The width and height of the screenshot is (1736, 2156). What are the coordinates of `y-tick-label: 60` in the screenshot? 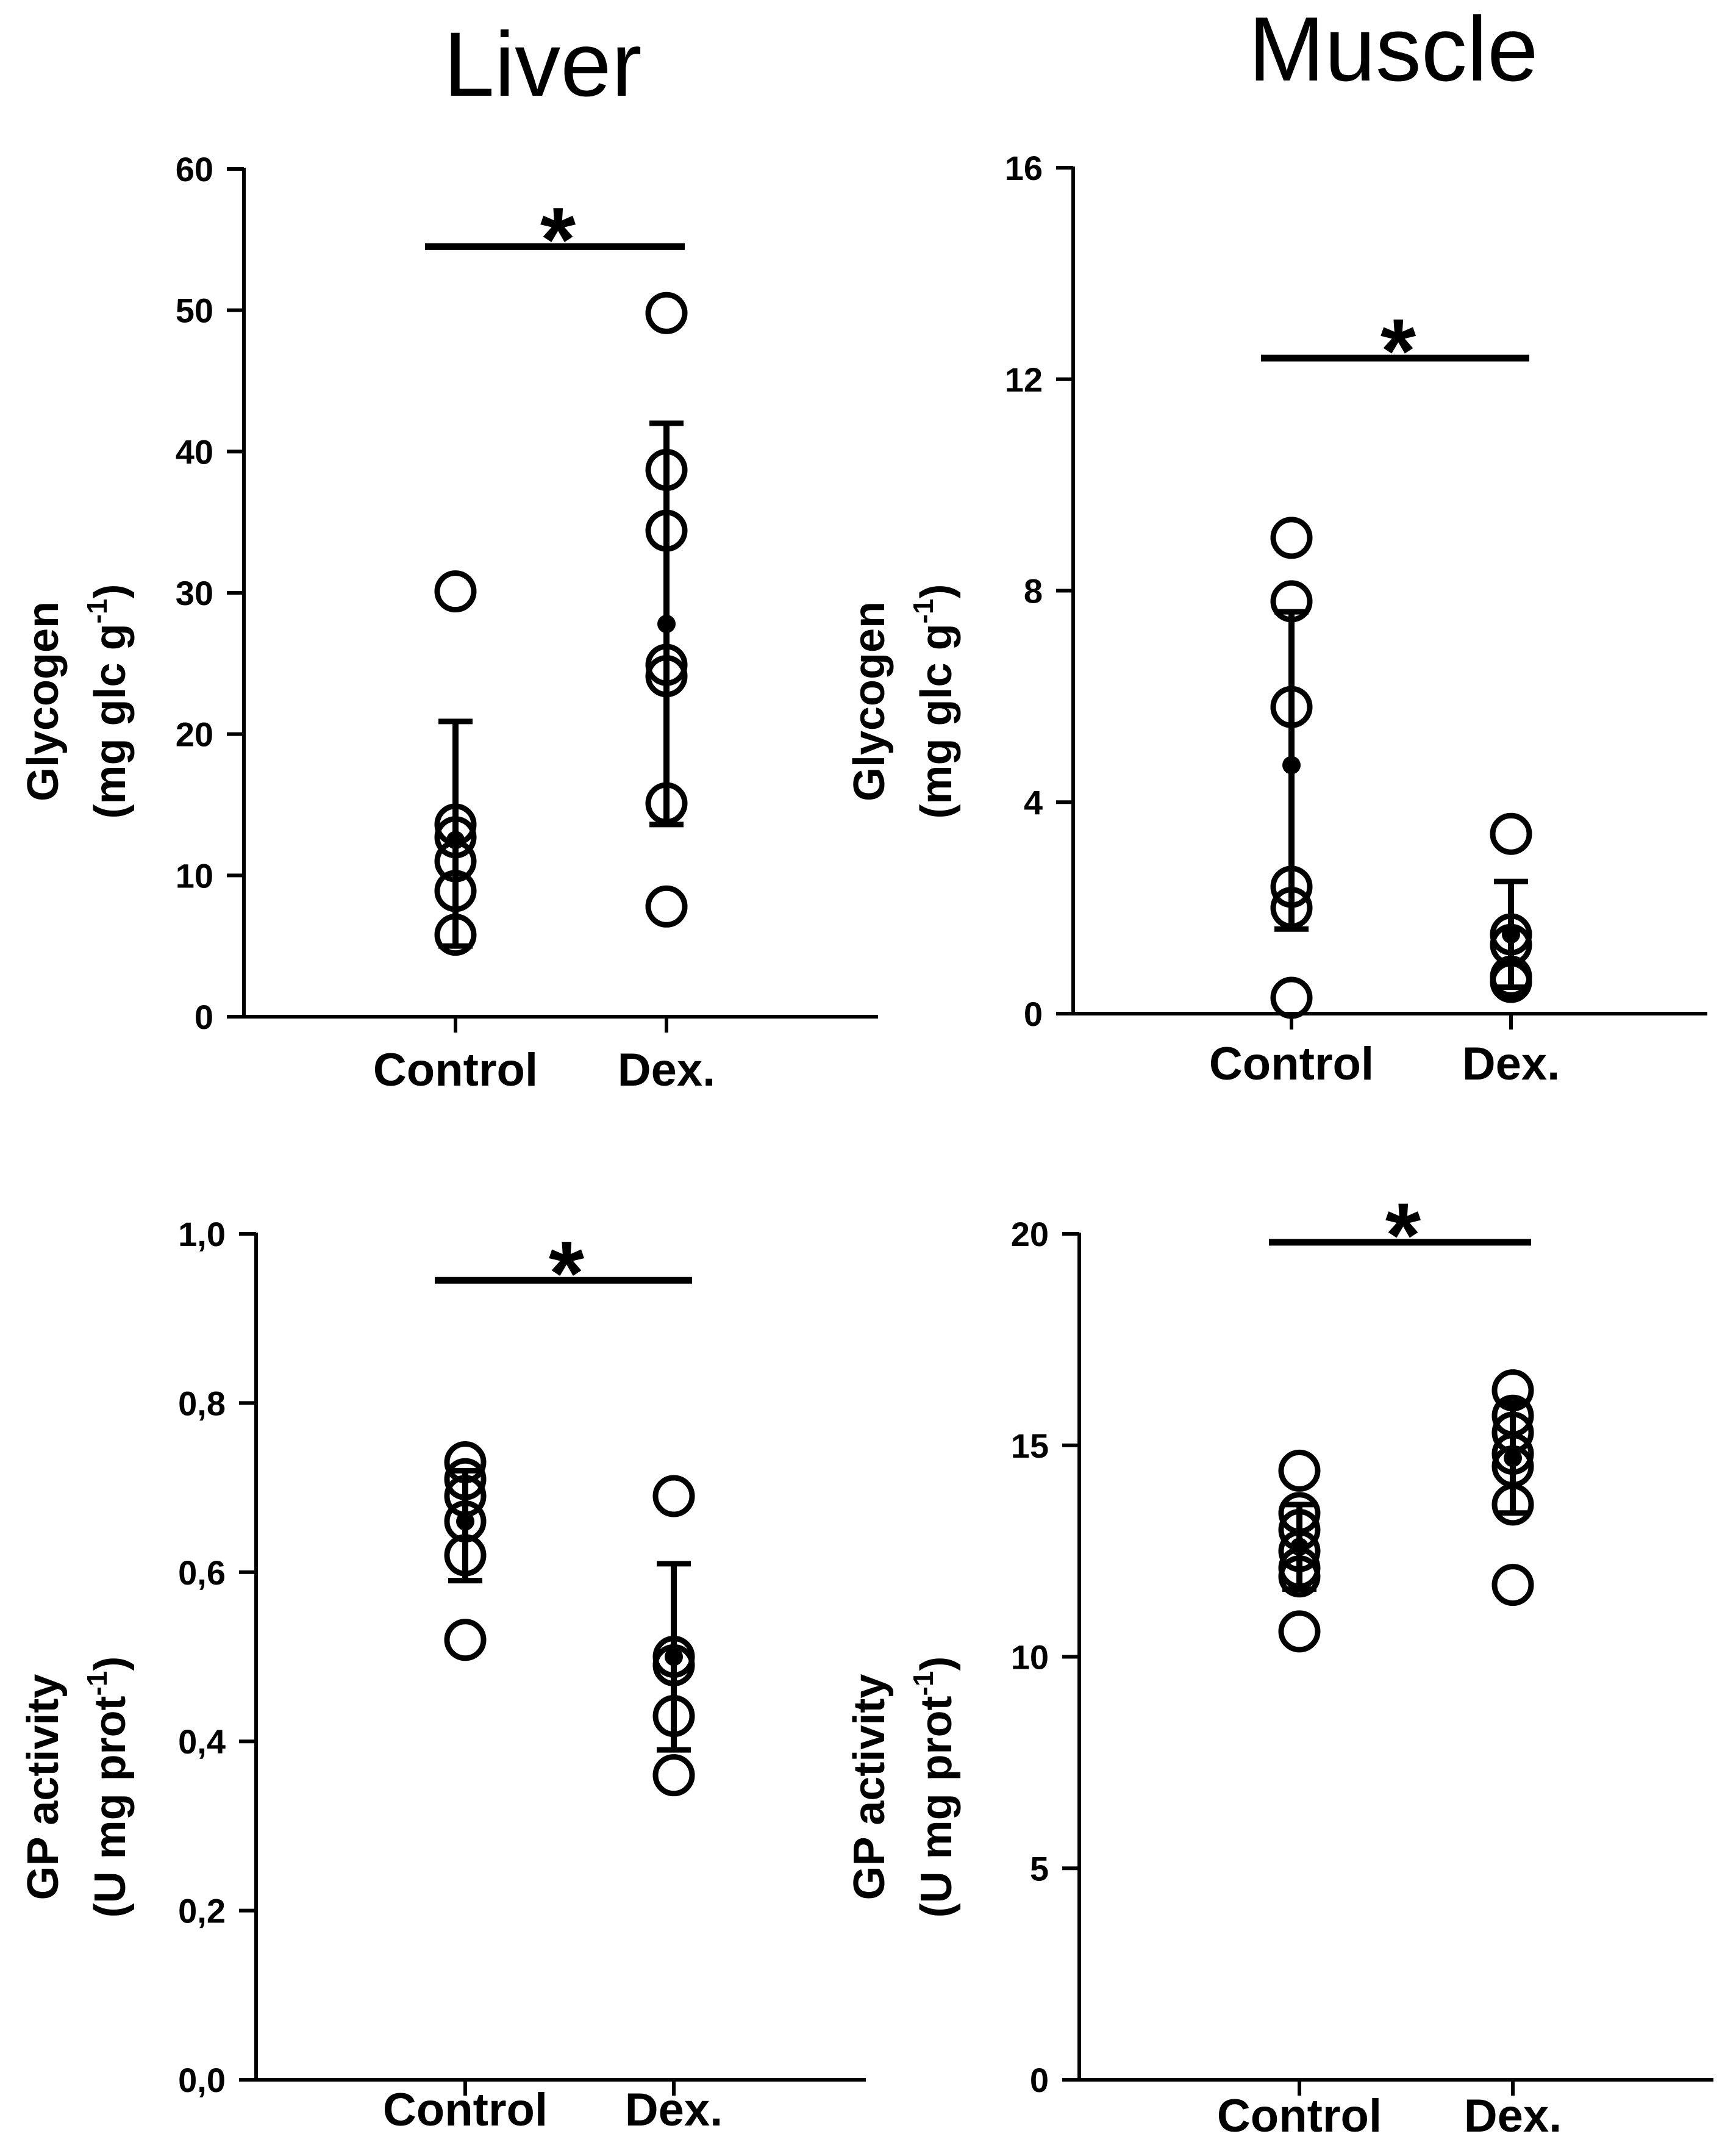 It's located at (194, 169).